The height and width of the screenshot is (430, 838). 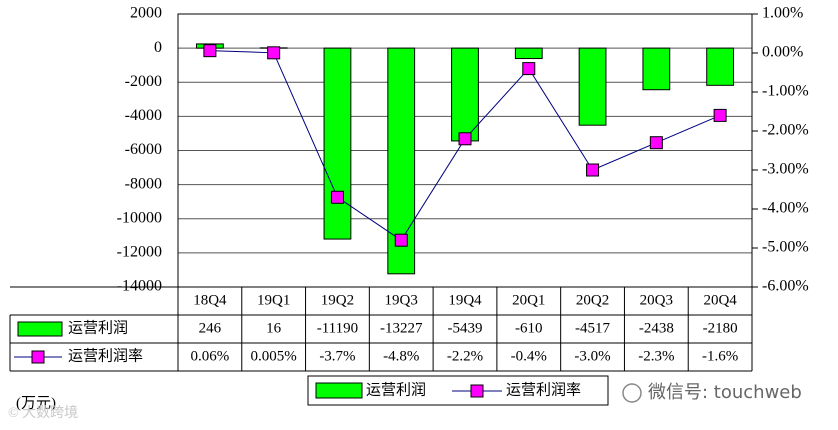 I want to click on table-value: -5439, so click(x=465, y=328).